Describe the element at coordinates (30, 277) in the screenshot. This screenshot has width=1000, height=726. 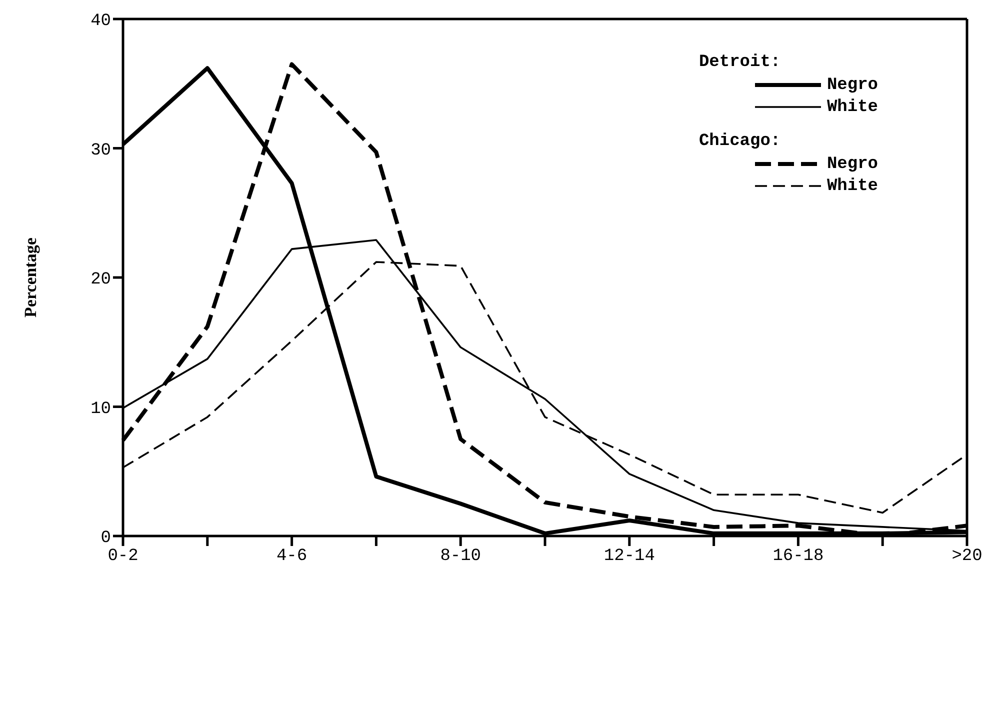
I see `y-axis-title: Percentage` at that location.